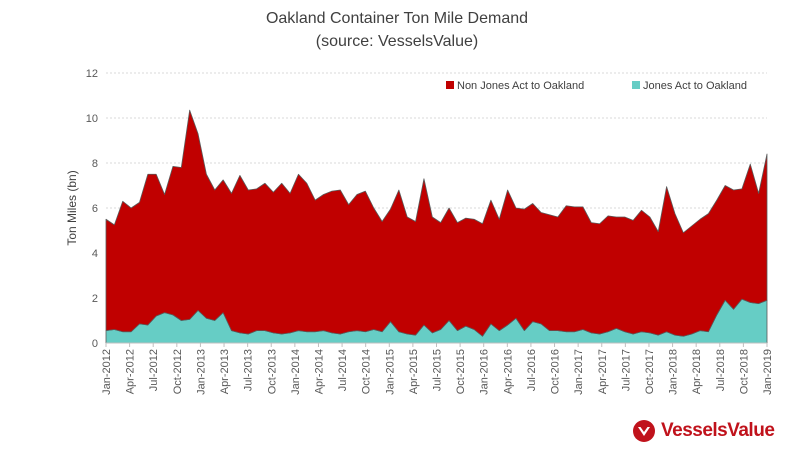 This screenshot has height=459, width=794. What do you see at coordinates (744, 371) in the screenshot?
I see `x-tick-label: Oct-2018` at bounding box center [744, 371].